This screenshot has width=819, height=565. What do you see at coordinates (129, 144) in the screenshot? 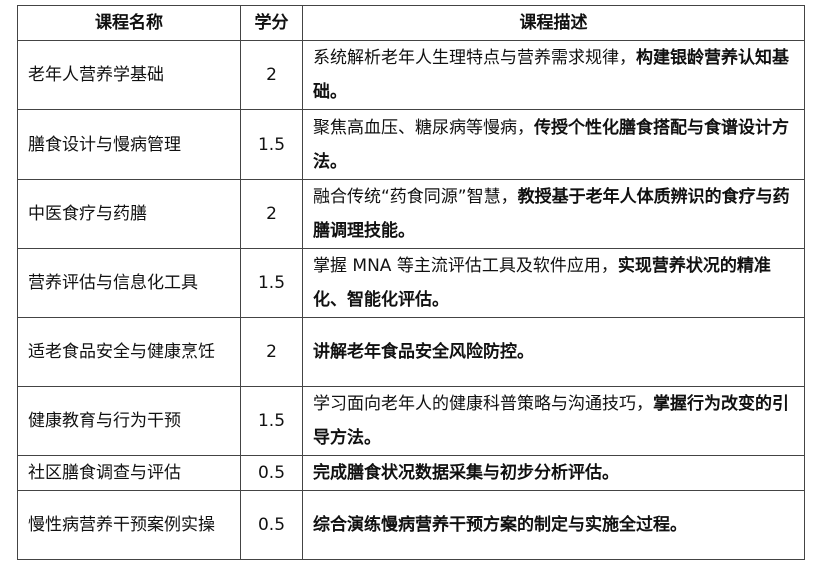
I see `course-name: 膳食设计与慢病管理` at bounding box center [129, 144].